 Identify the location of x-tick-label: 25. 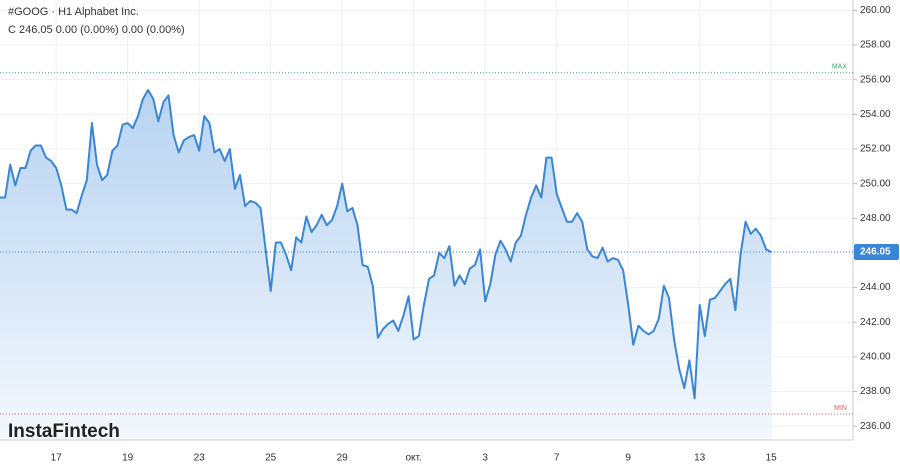
(271, 458).